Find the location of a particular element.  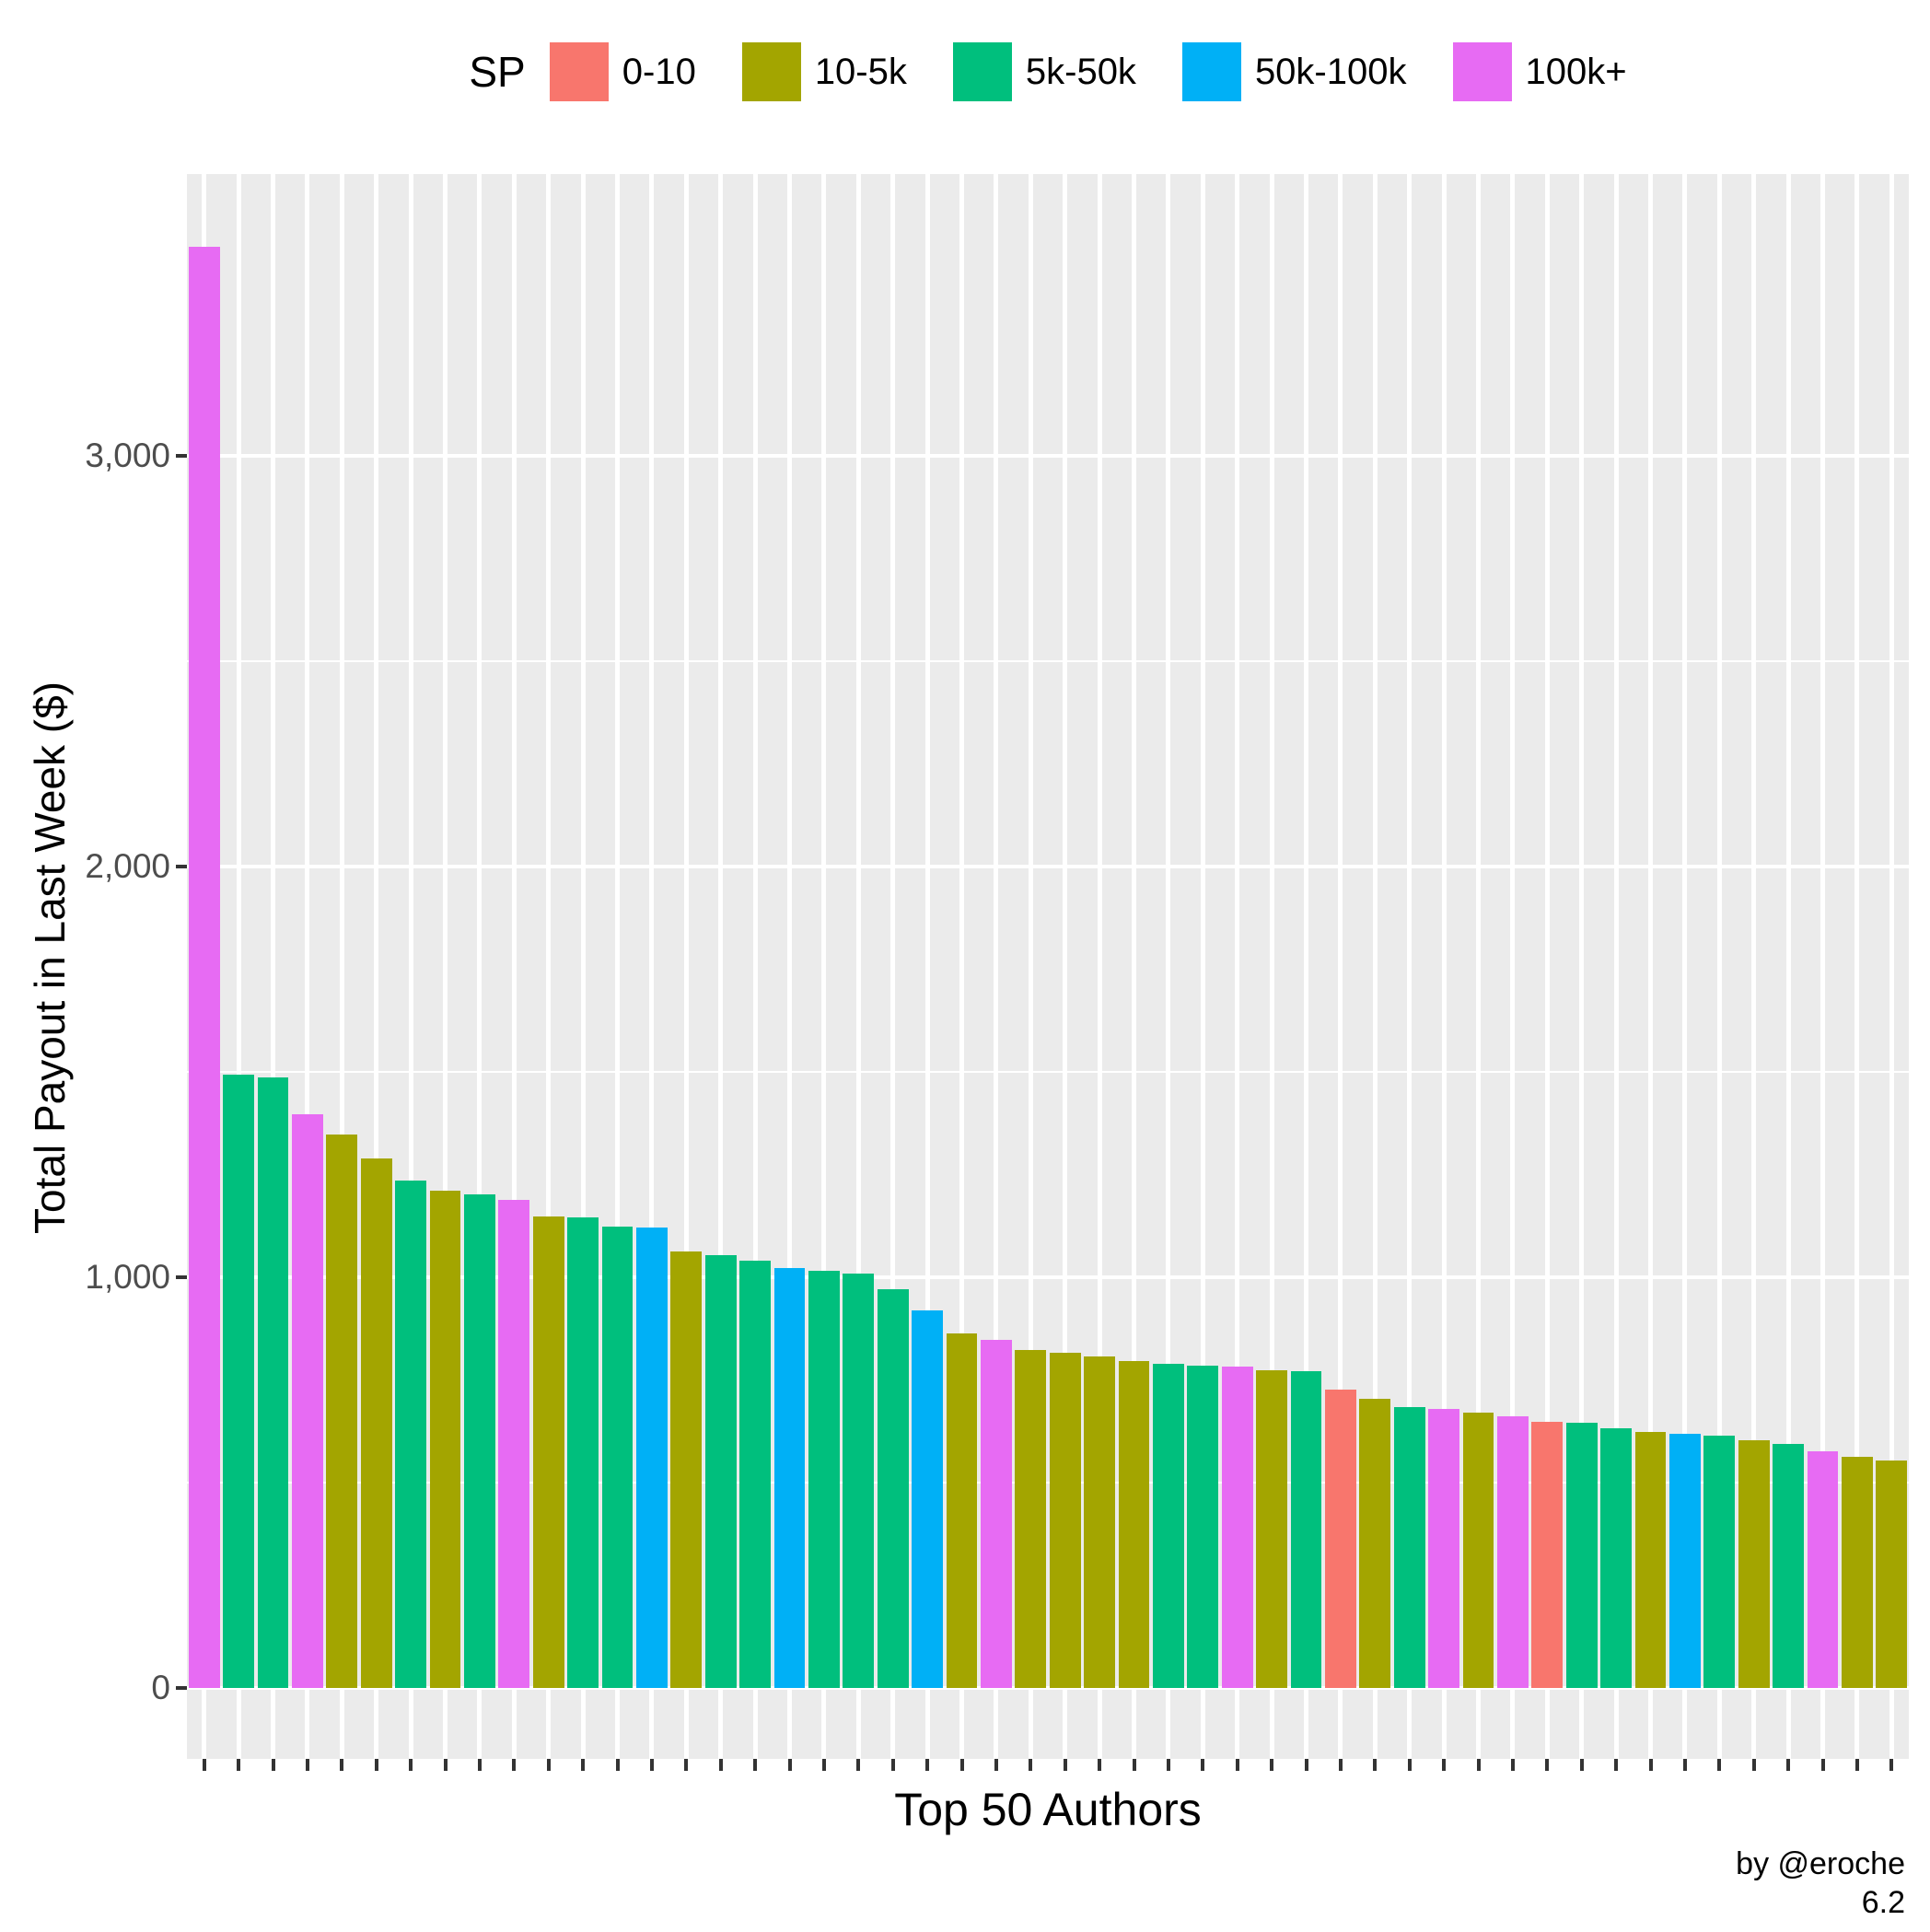

major-gridline is located at coordinates (1048, 1277).